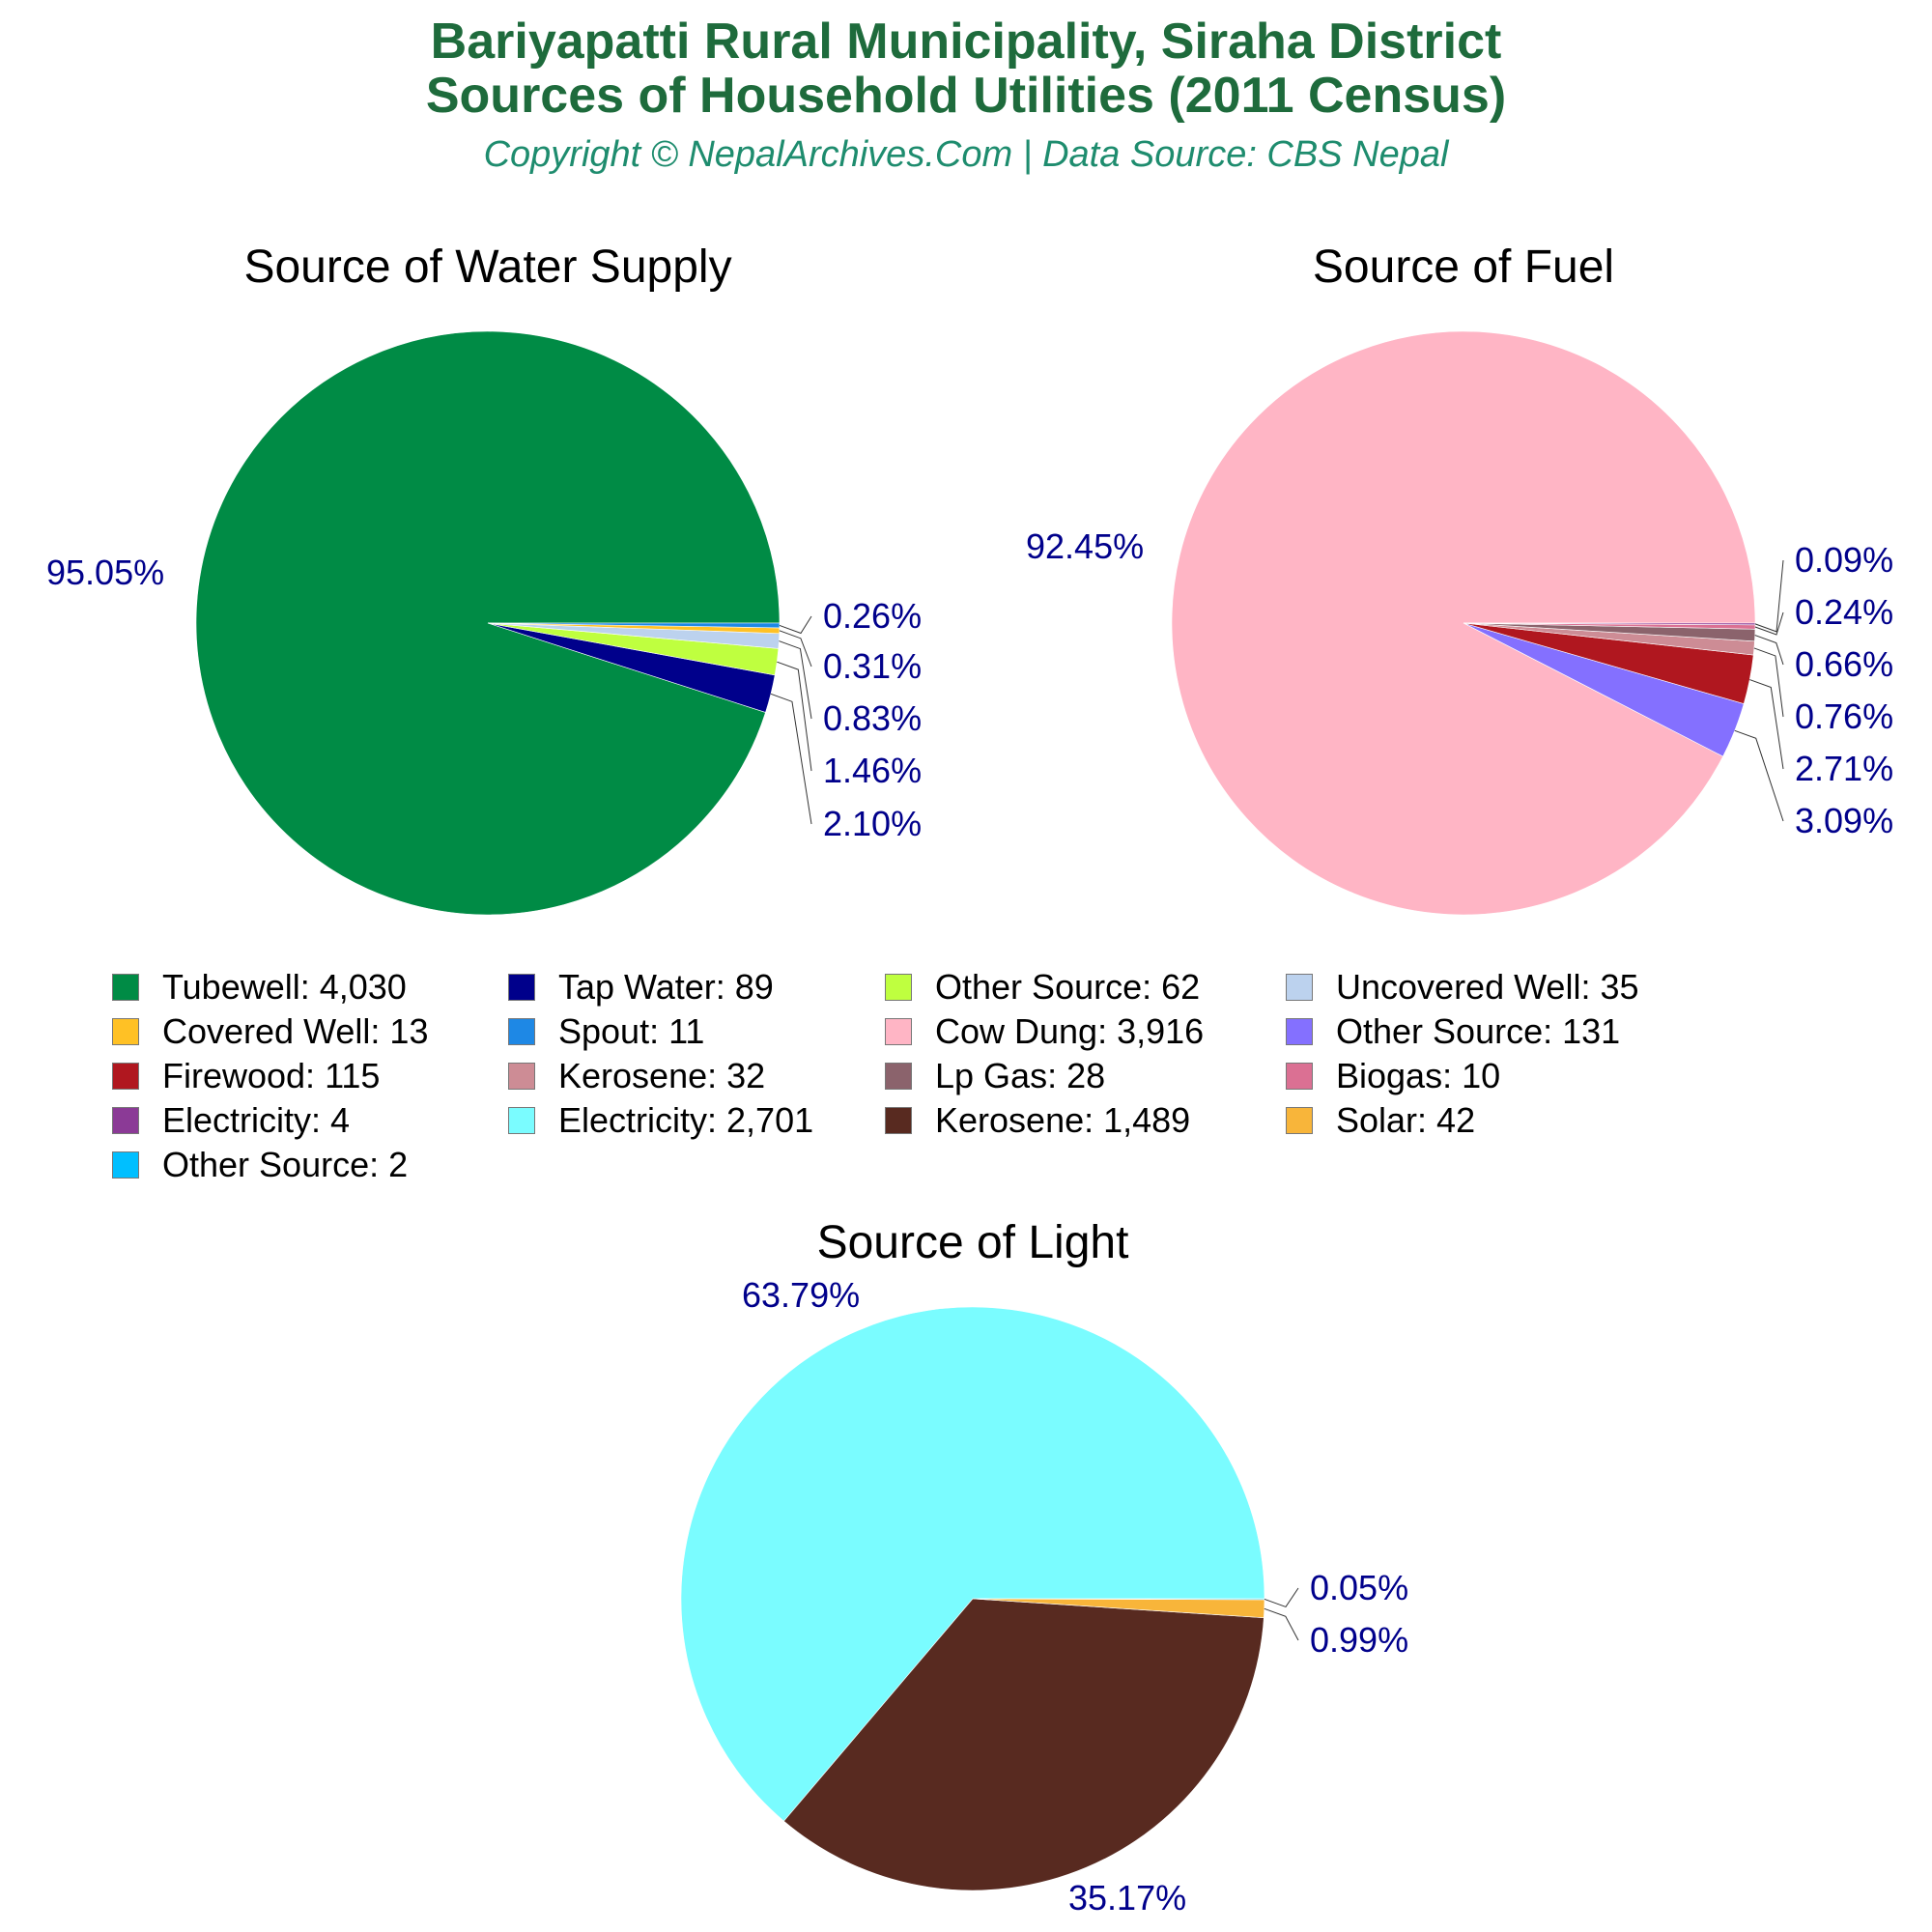 The height and width of the screenshot is (1932, 1932). I want to click on water-percent-tap-water: 2.10%, so click(872, 823).